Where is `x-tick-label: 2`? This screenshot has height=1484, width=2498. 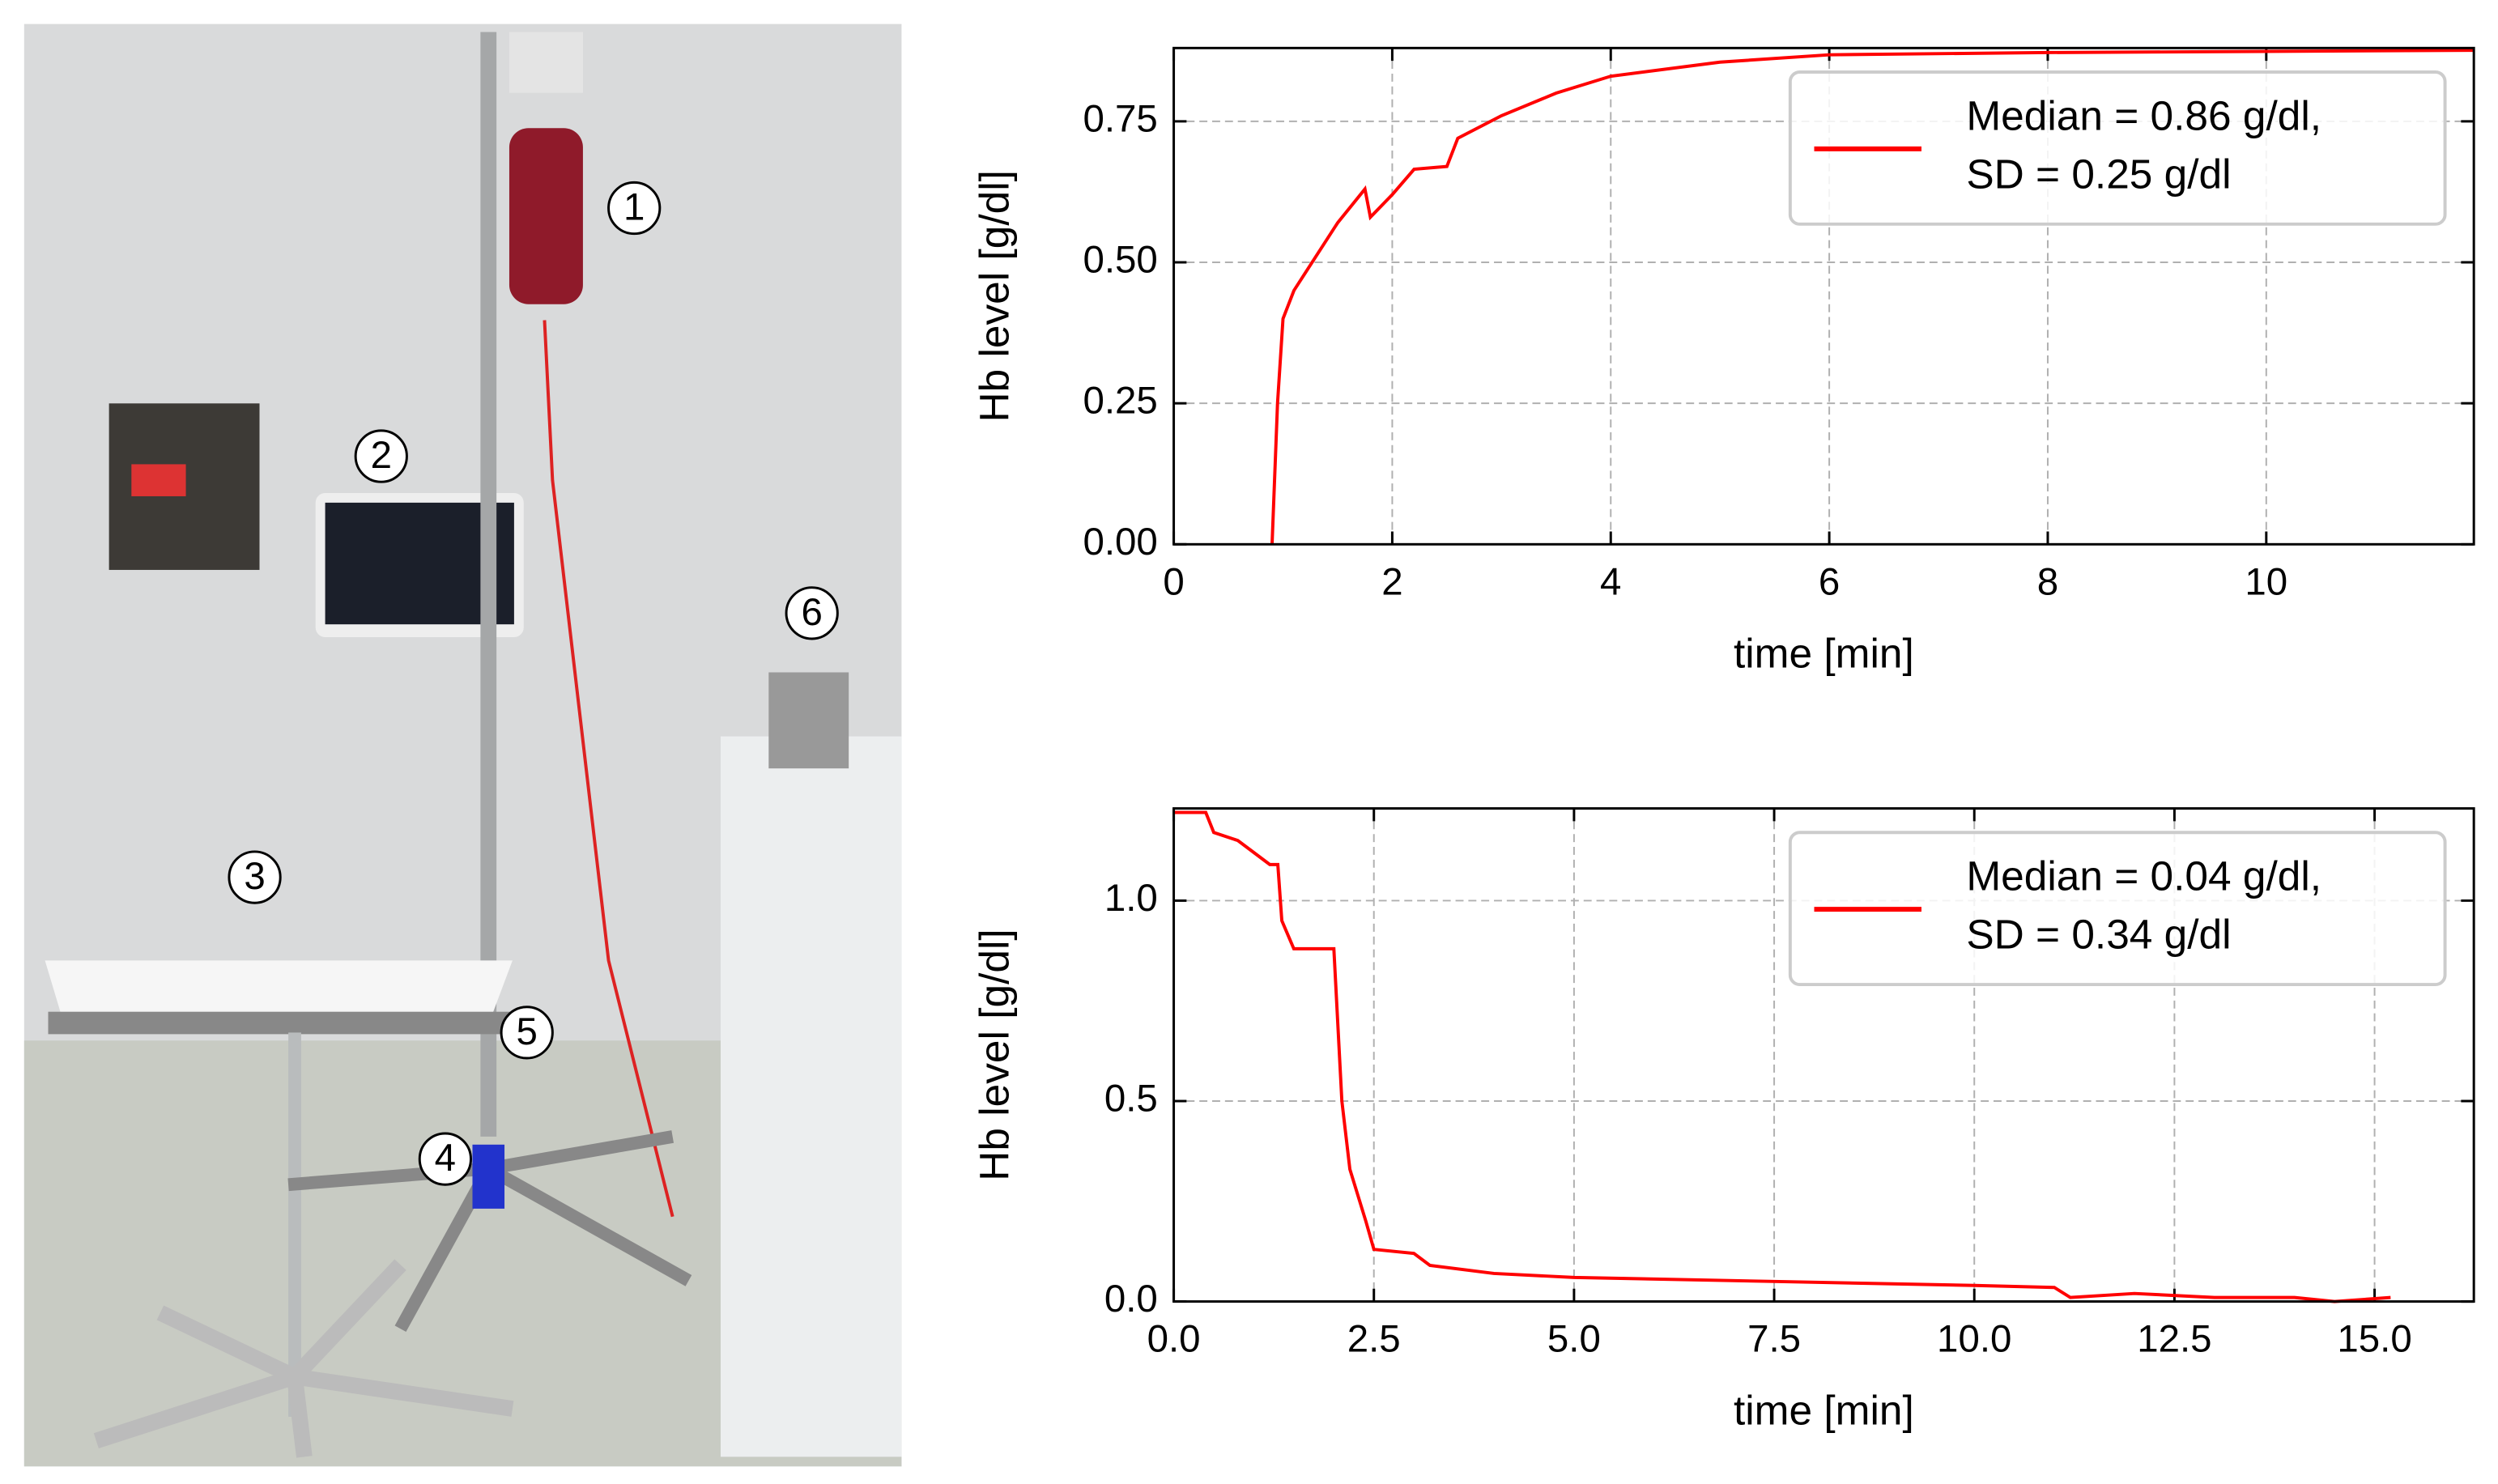 x-tick-label: 2 is located at coordinates (1391, 581).